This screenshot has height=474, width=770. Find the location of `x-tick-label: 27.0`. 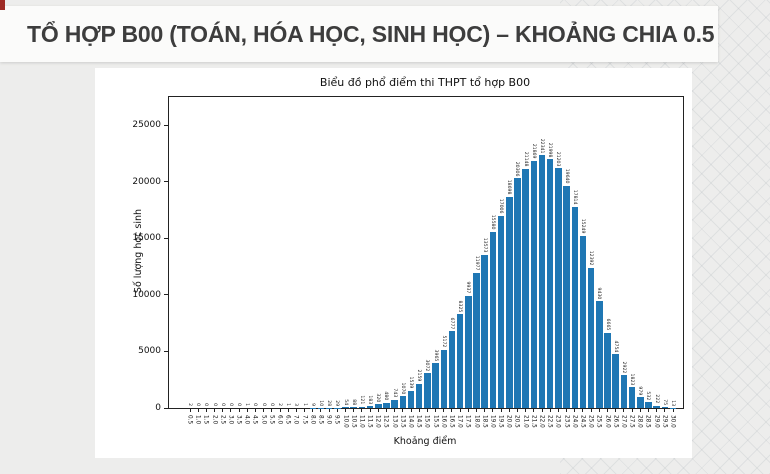

x-tick-label: 27.0 is located at coordinates (624, 421).